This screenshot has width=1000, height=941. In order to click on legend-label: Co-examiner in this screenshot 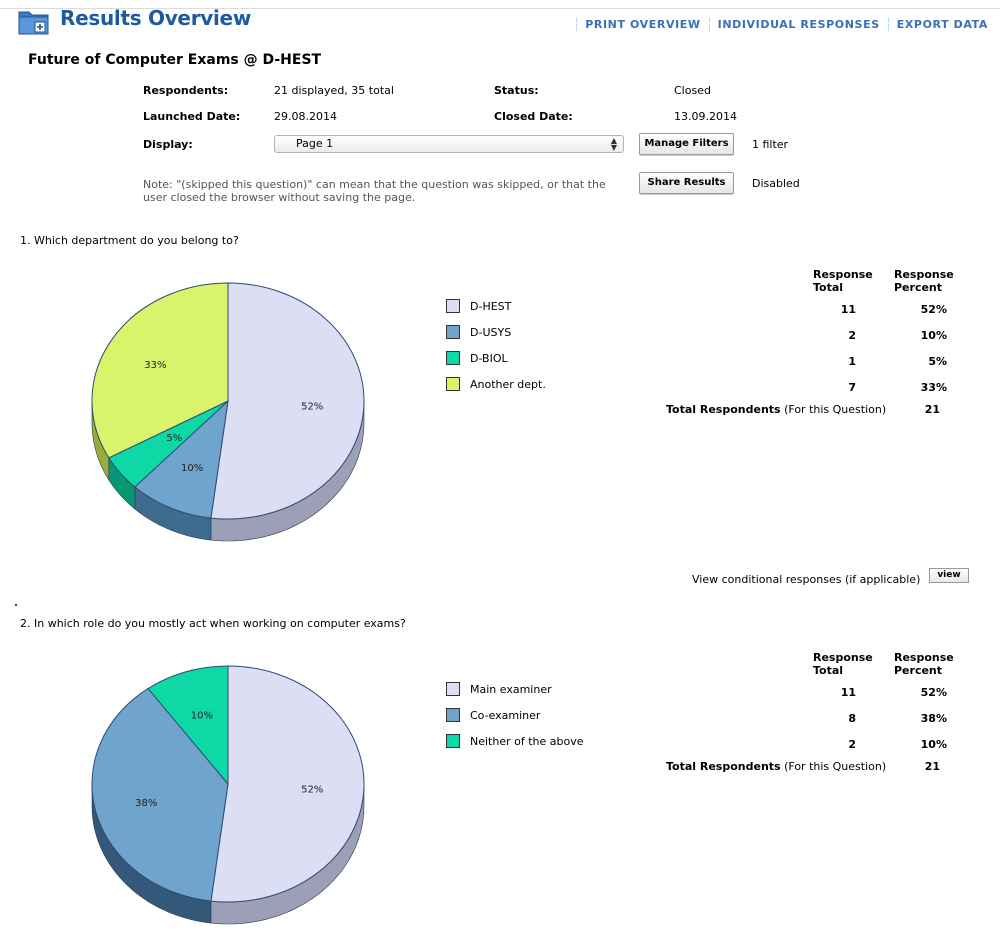, I will do `click(505, 715)`.